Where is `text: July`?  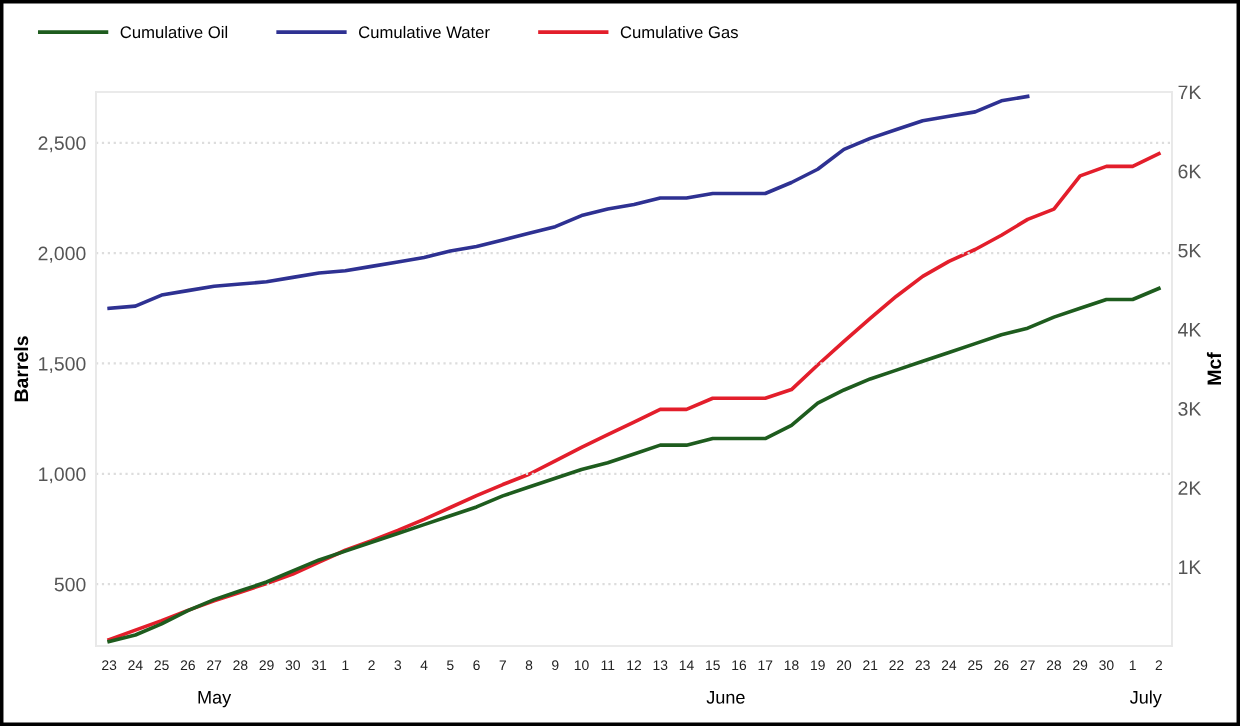
text: July is located at coordinates (1145, 699).